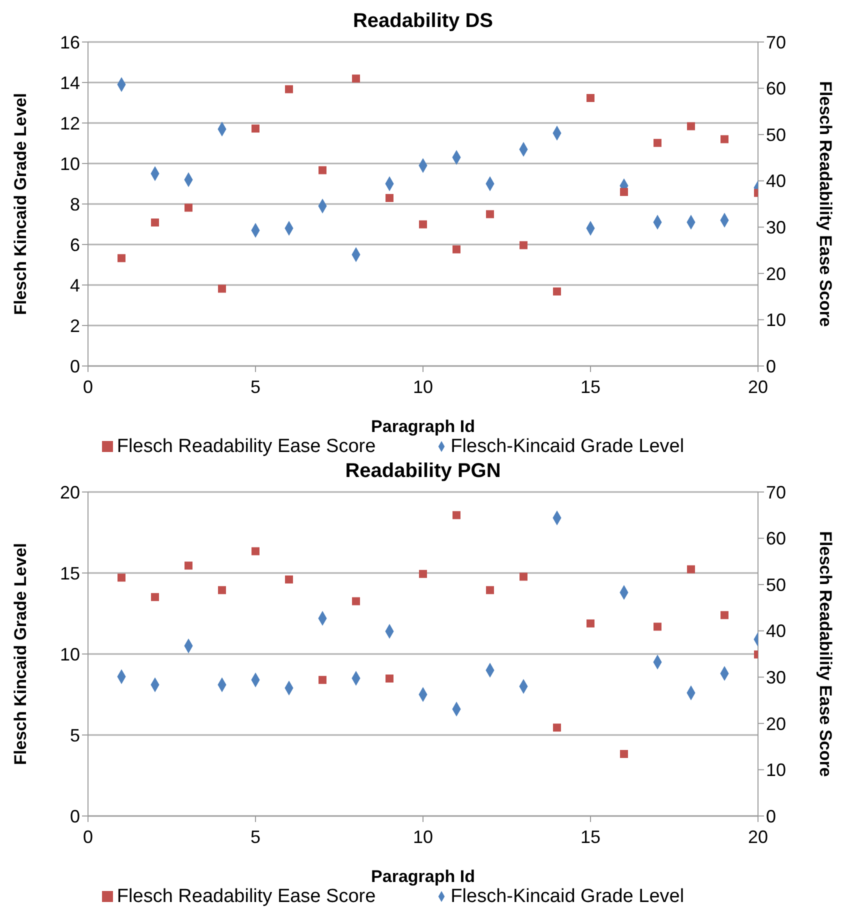  I want to click on y-tick-label: 5, so click(75, 735).